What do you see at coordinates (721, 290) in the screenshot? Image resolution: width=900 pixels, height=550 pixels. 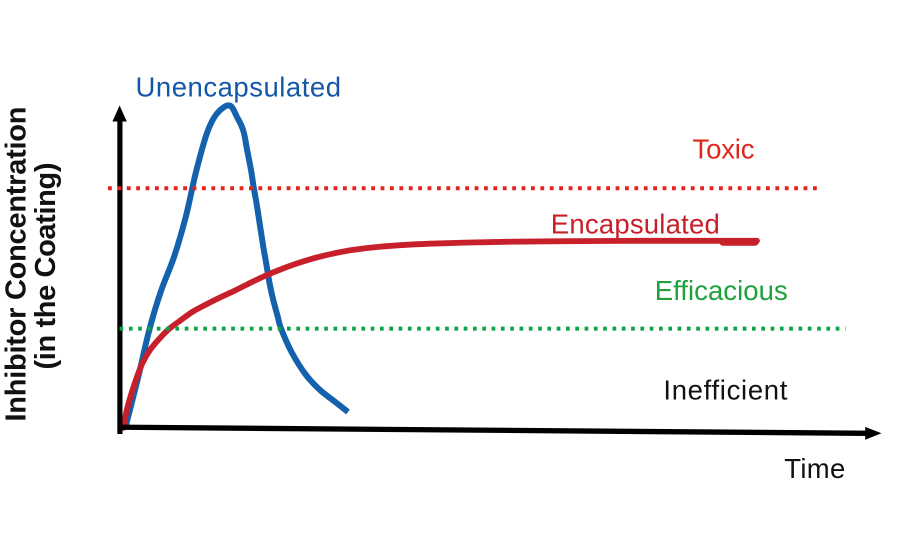 I see `svg-text: Efficacious` at bounding box center [721, 290].